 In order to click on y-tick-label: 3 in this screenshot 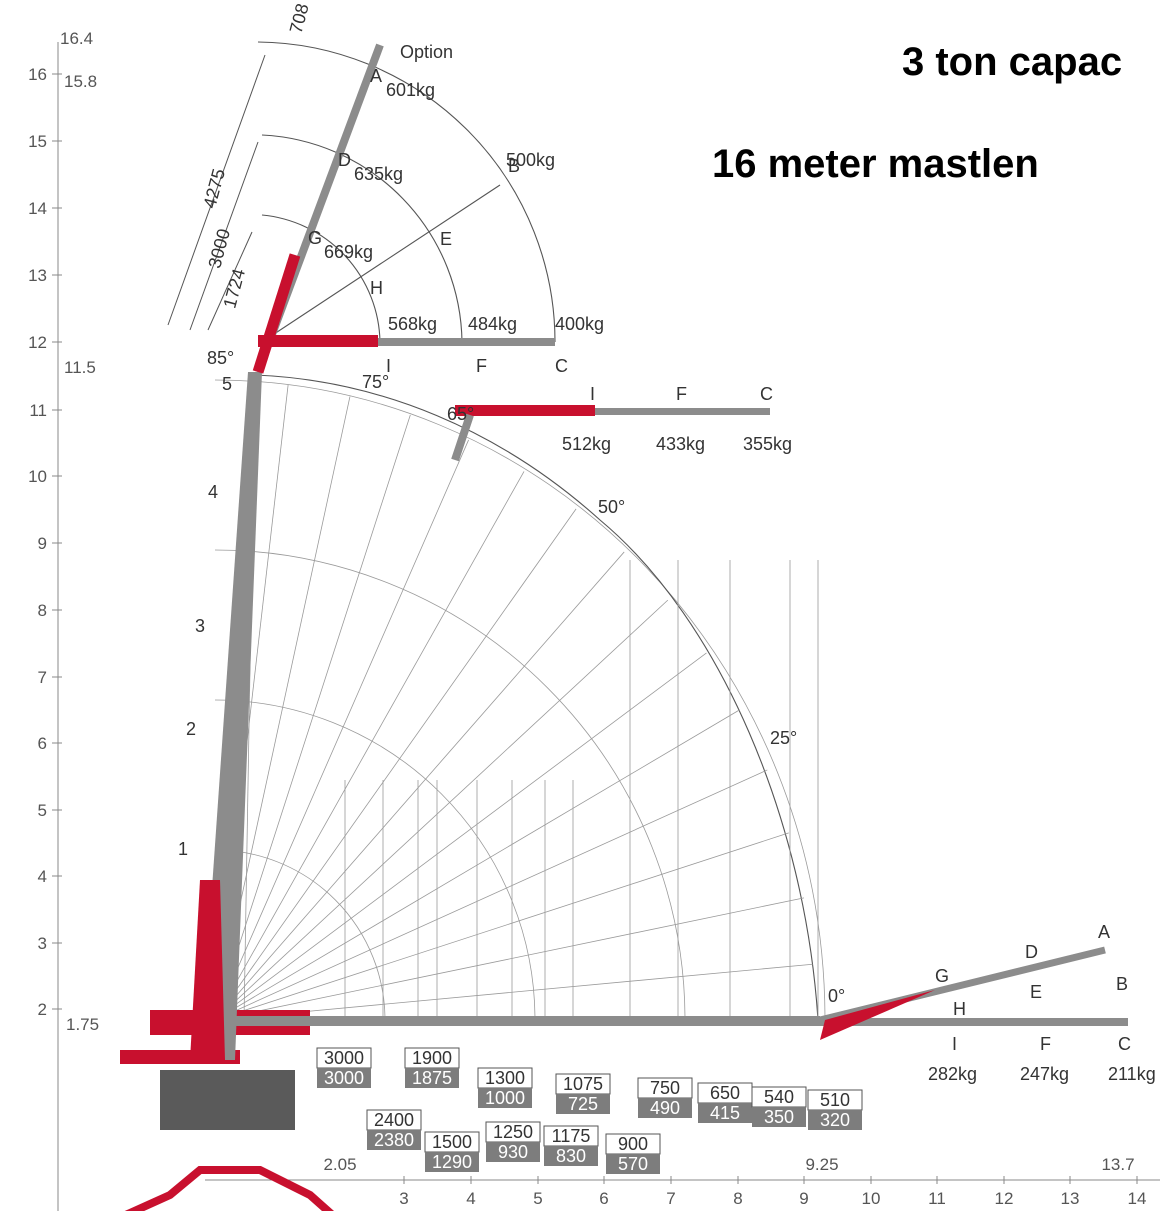, I will do `click(42, 943)`.